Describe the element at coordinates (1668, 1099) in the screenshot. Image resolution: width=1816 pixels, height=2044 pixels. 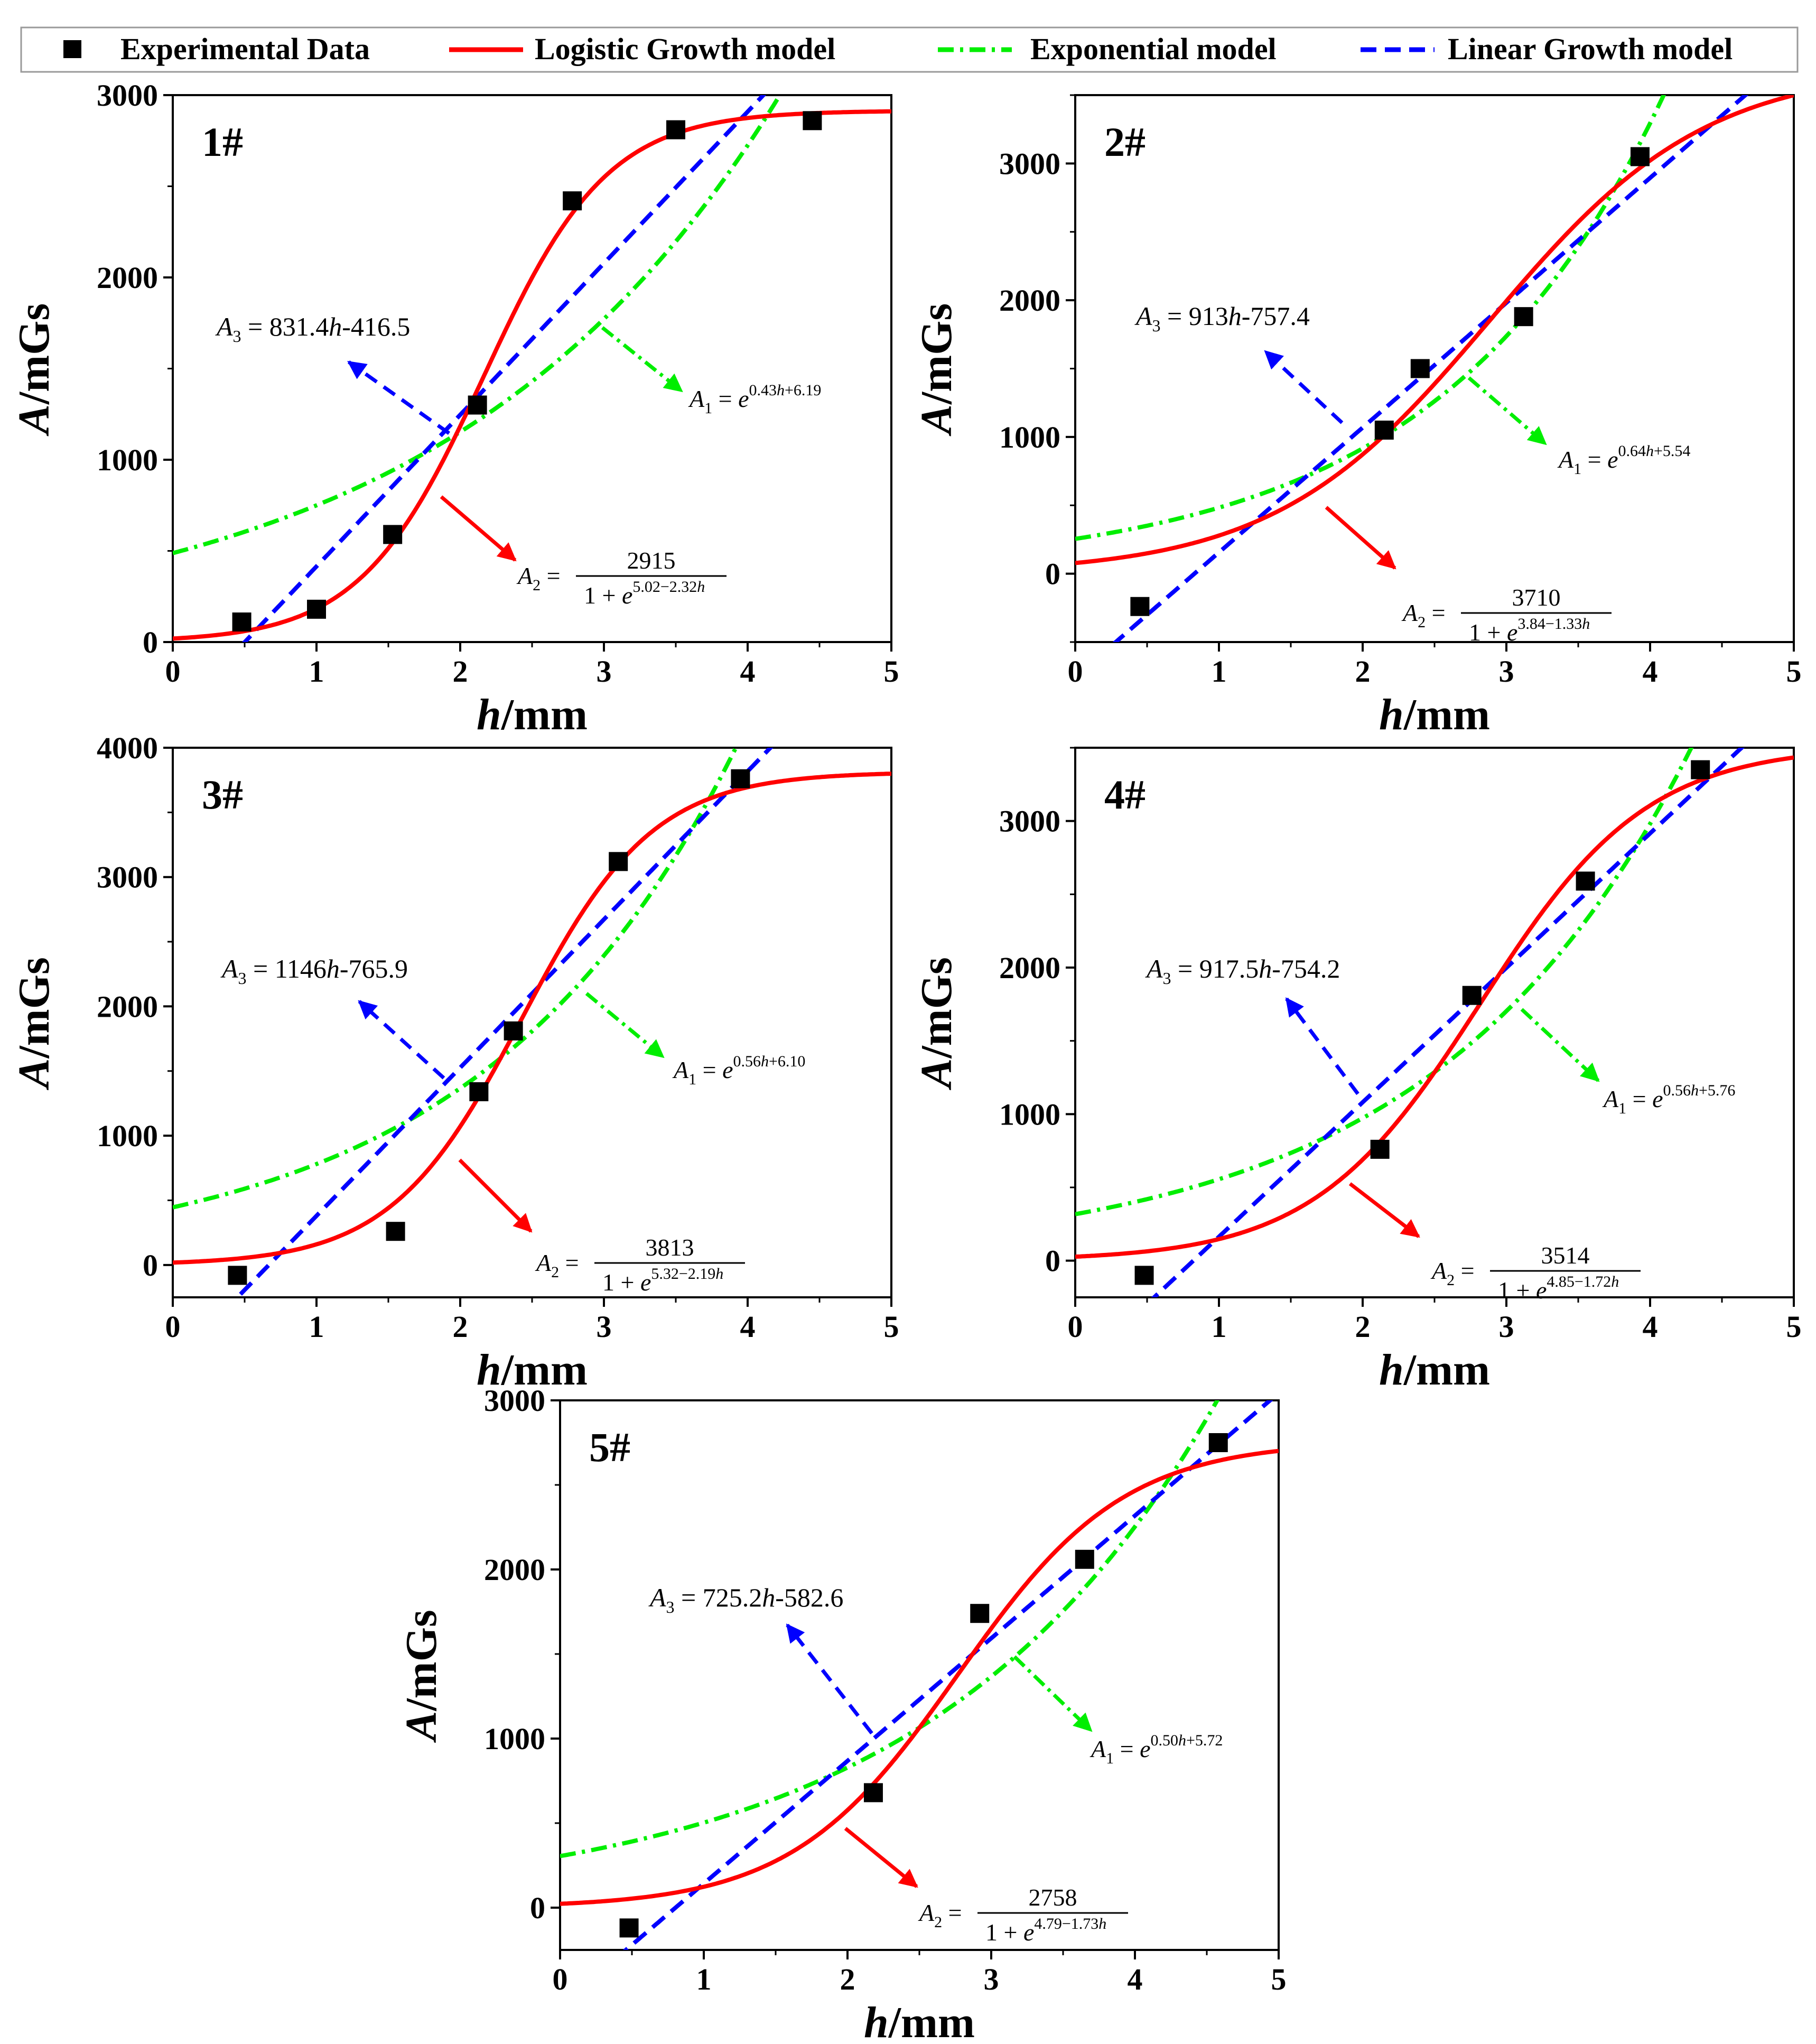
I see `exponential-equation: A1 = e0.56h+5.76` at that location.